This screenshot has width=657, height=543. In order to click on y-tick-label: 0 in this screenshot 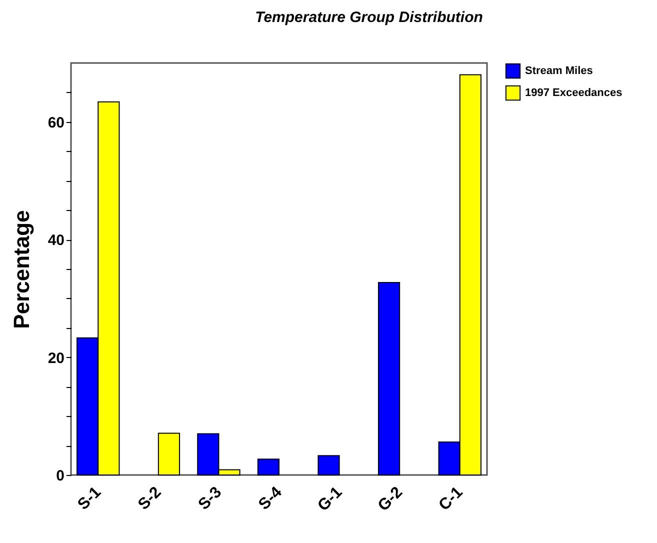, I will do `click(60, 476)`.